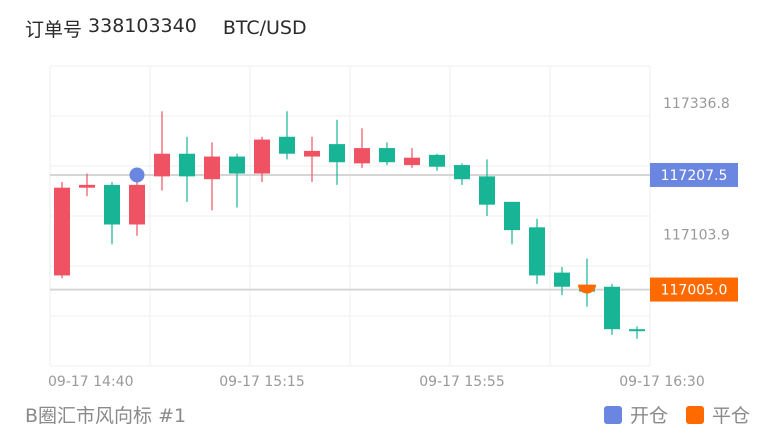 The image size is (775, 440). What do you see at coordinates (106, 416) in the screenshot?
I see `source-label: B圈汇市风向标 #1` at bounding box center [106, 416].